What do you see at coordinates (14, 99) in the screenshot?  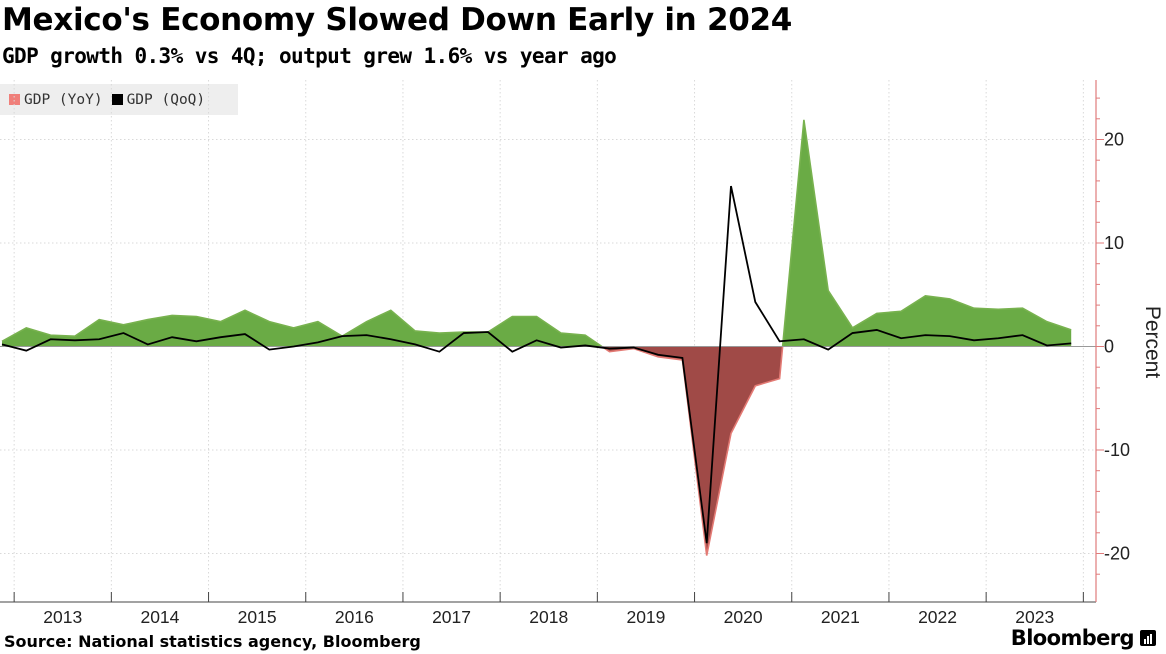 I see `legend-swatch-yoy` at bounding box center [14, 99].